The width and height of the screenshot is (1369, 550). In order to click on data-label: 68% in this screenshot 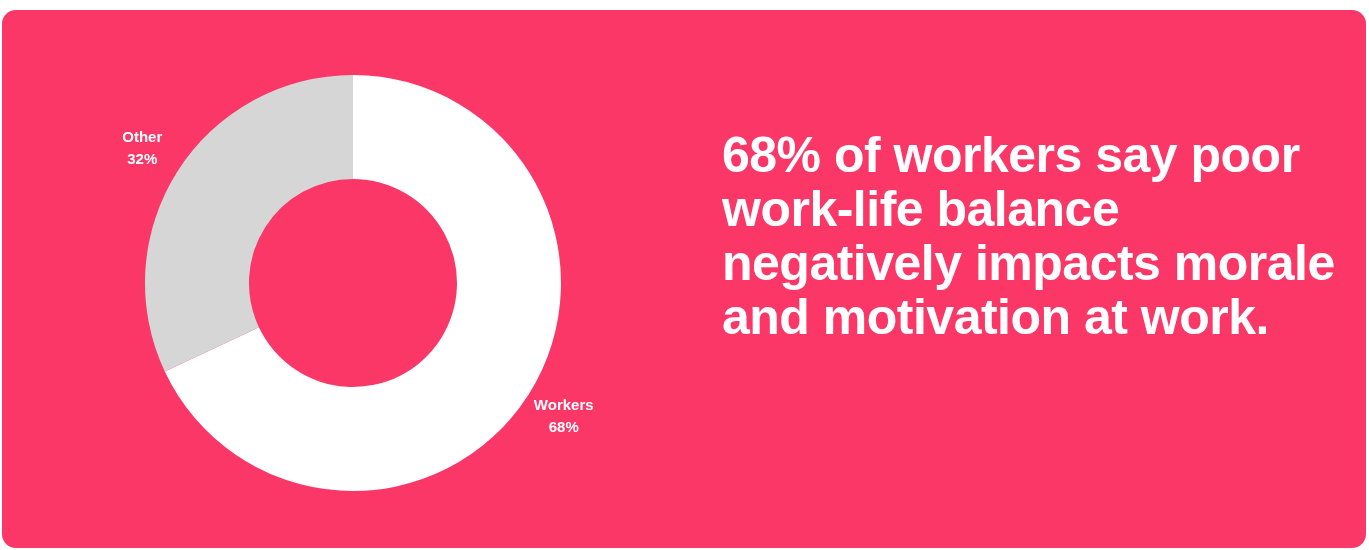, I will do `click(563, 426)`.